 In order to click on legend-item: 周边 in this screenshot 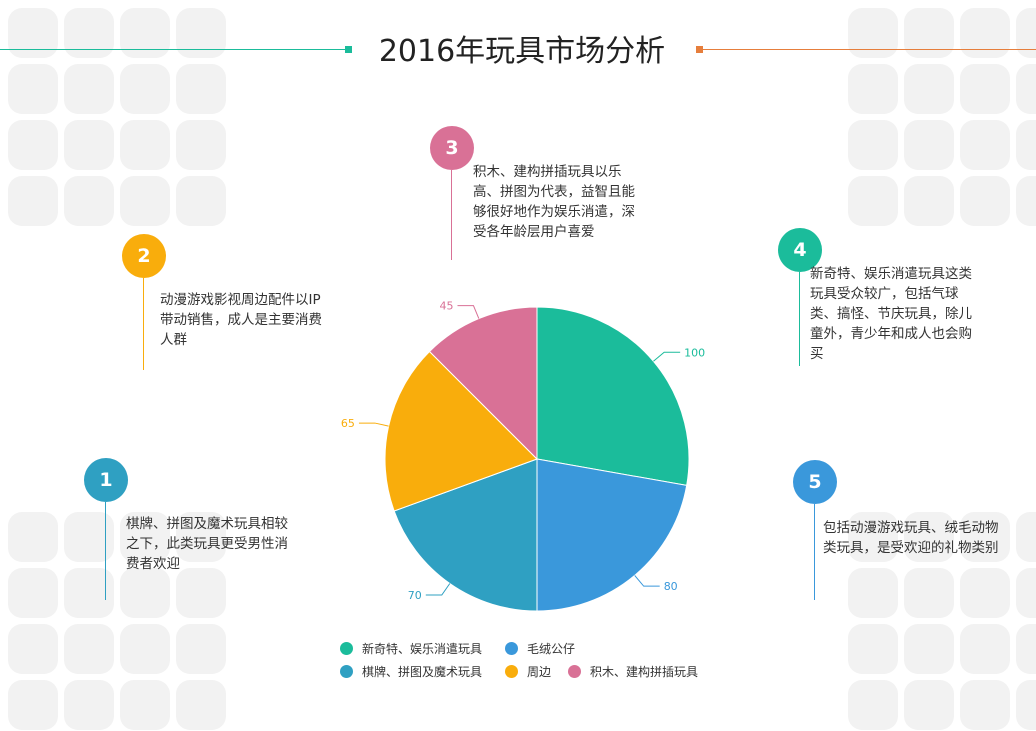, I will do `click(528, 671)`.